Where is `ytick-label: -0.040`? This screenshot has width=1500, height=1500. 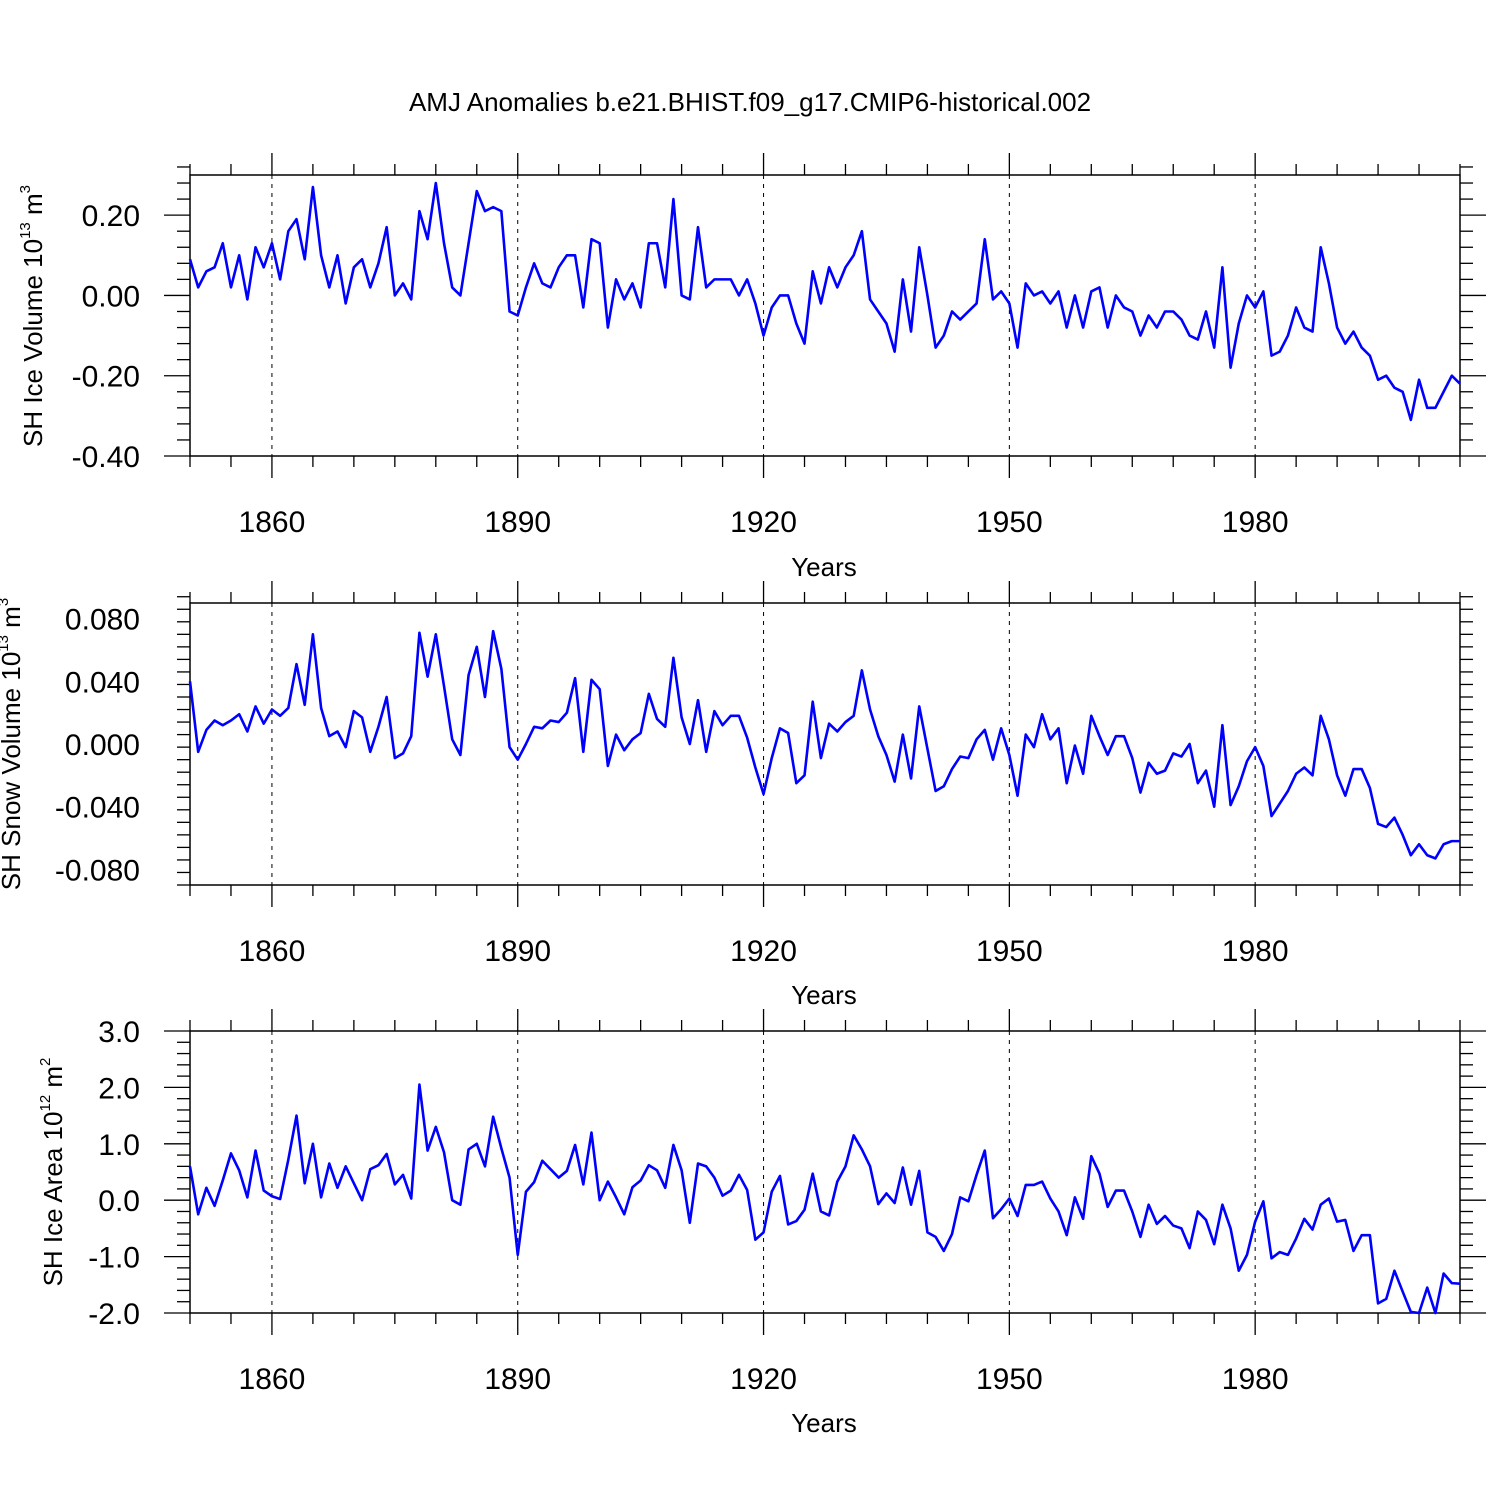 ytick-label: -0.040 is located at coordinates (97, 808).